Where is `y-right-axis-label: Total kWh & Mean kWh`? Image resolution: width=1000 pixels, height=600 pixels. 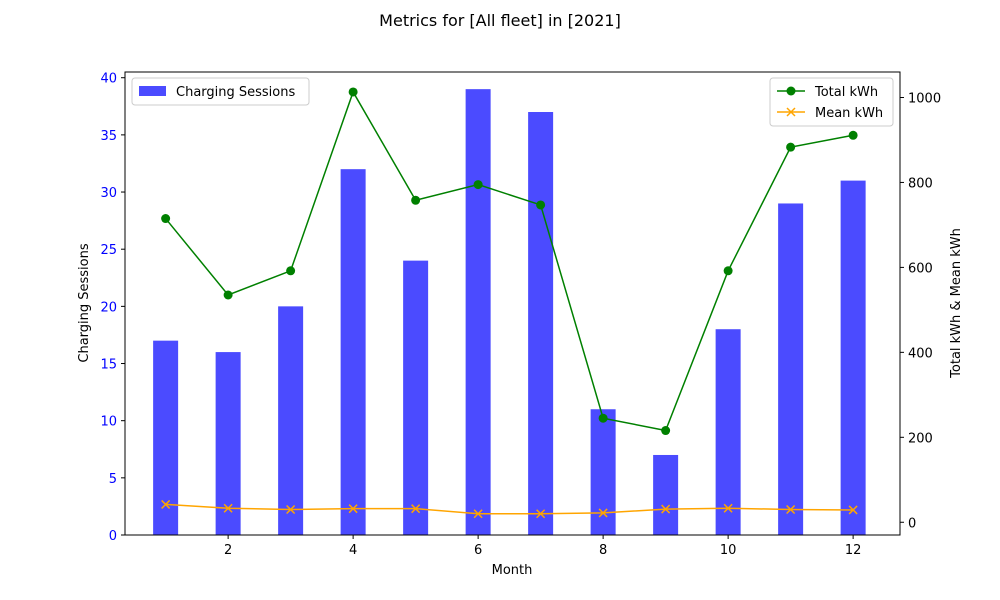 y-right-axis-label: Total kWh & Mean kWh is located at coordinates (956, 303).